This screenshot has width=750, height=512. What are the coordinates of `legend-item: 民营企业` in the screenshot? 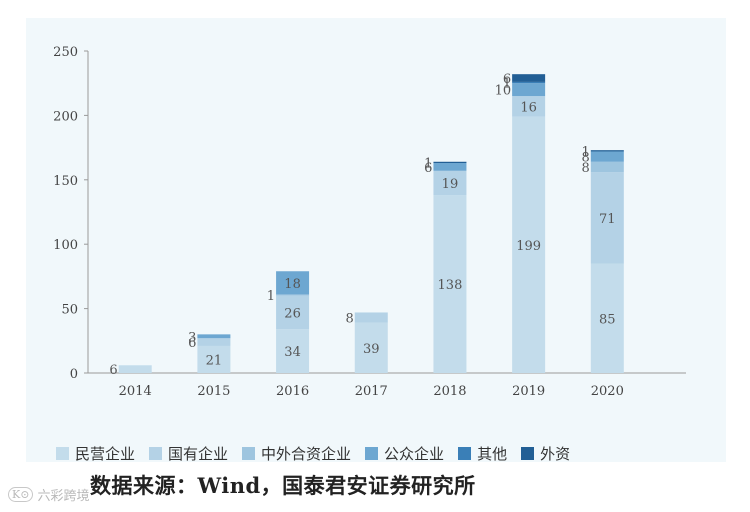 It's located at (95, 453).